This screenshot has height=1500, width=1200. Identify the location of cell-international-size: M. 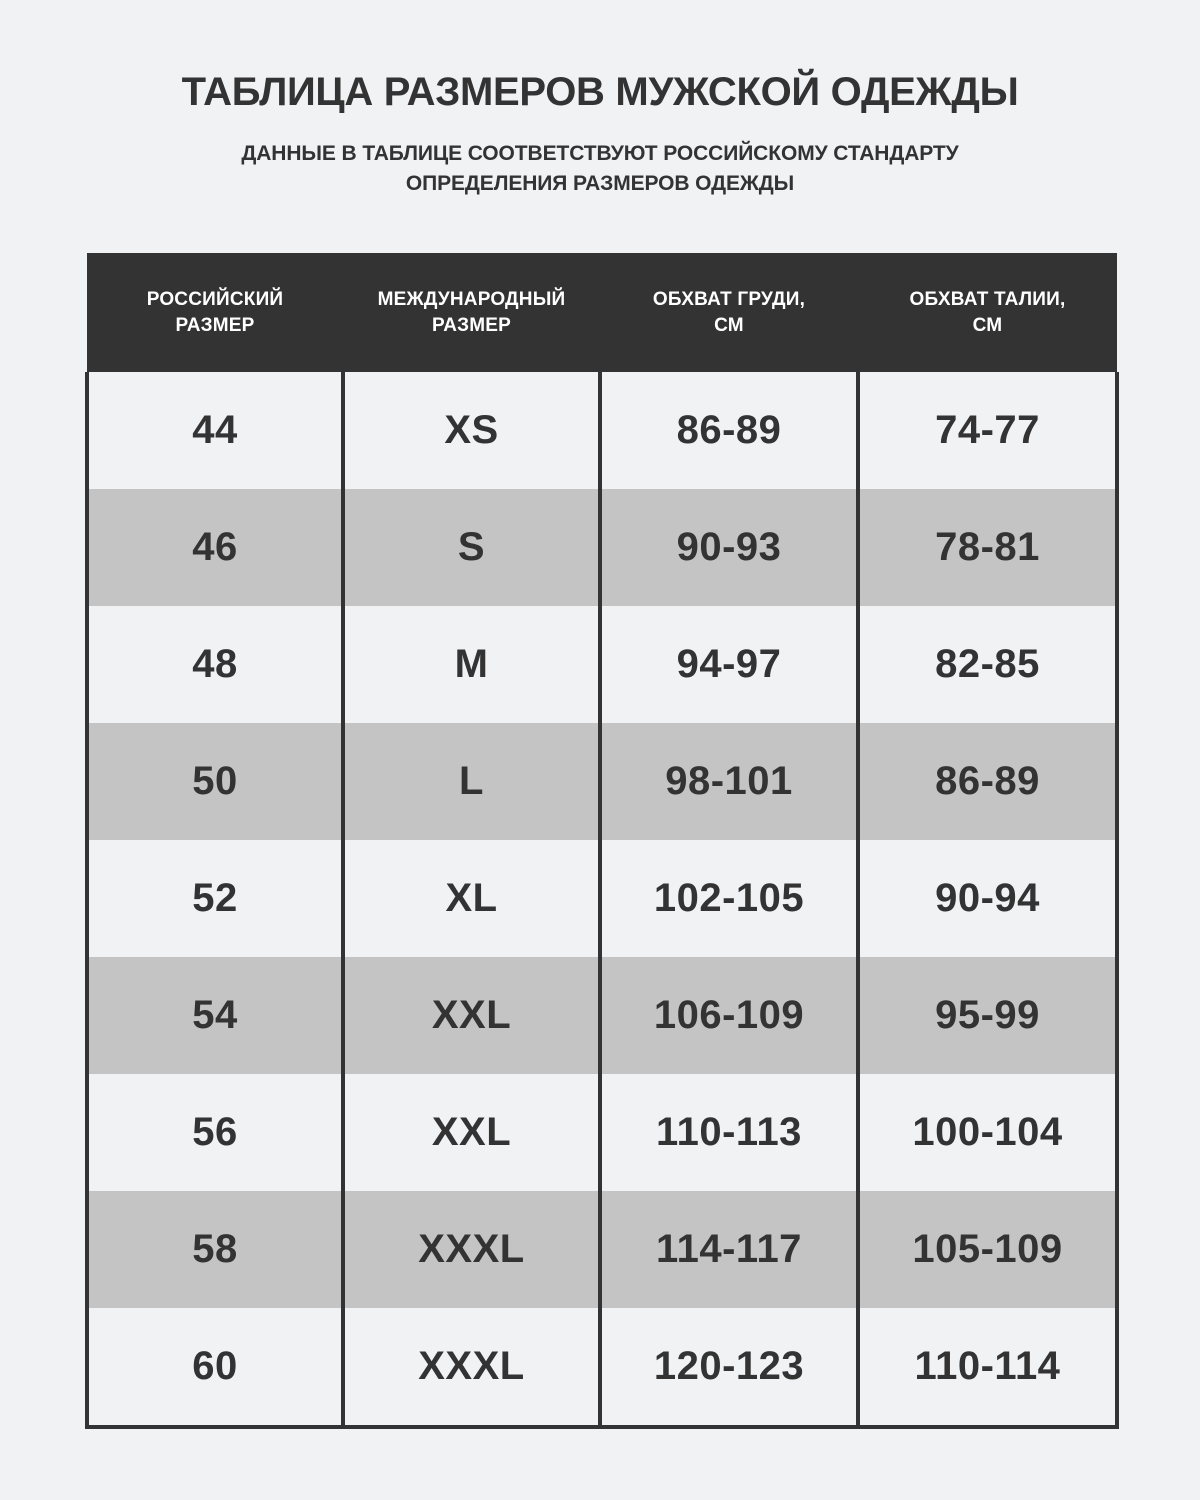
(472, 664).